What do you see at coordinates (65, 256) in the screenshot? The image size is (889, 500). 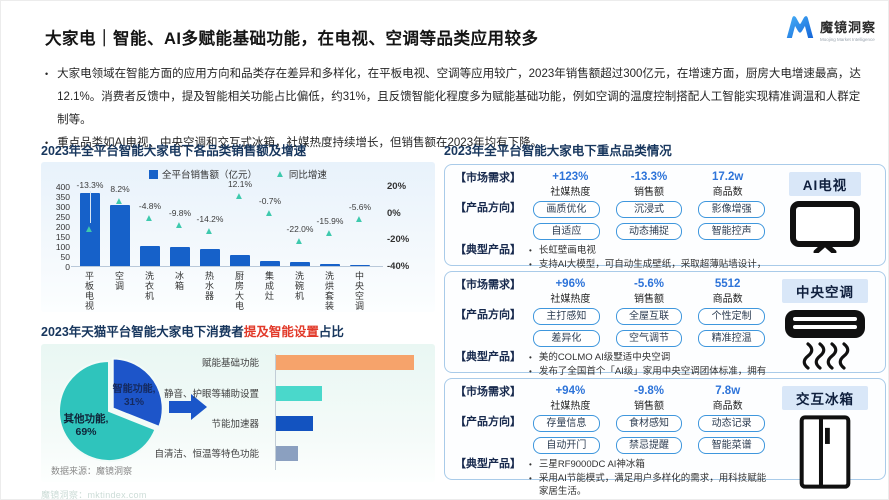 I see `y-axis-tick-left: 50` at bounding box center [65, 256].